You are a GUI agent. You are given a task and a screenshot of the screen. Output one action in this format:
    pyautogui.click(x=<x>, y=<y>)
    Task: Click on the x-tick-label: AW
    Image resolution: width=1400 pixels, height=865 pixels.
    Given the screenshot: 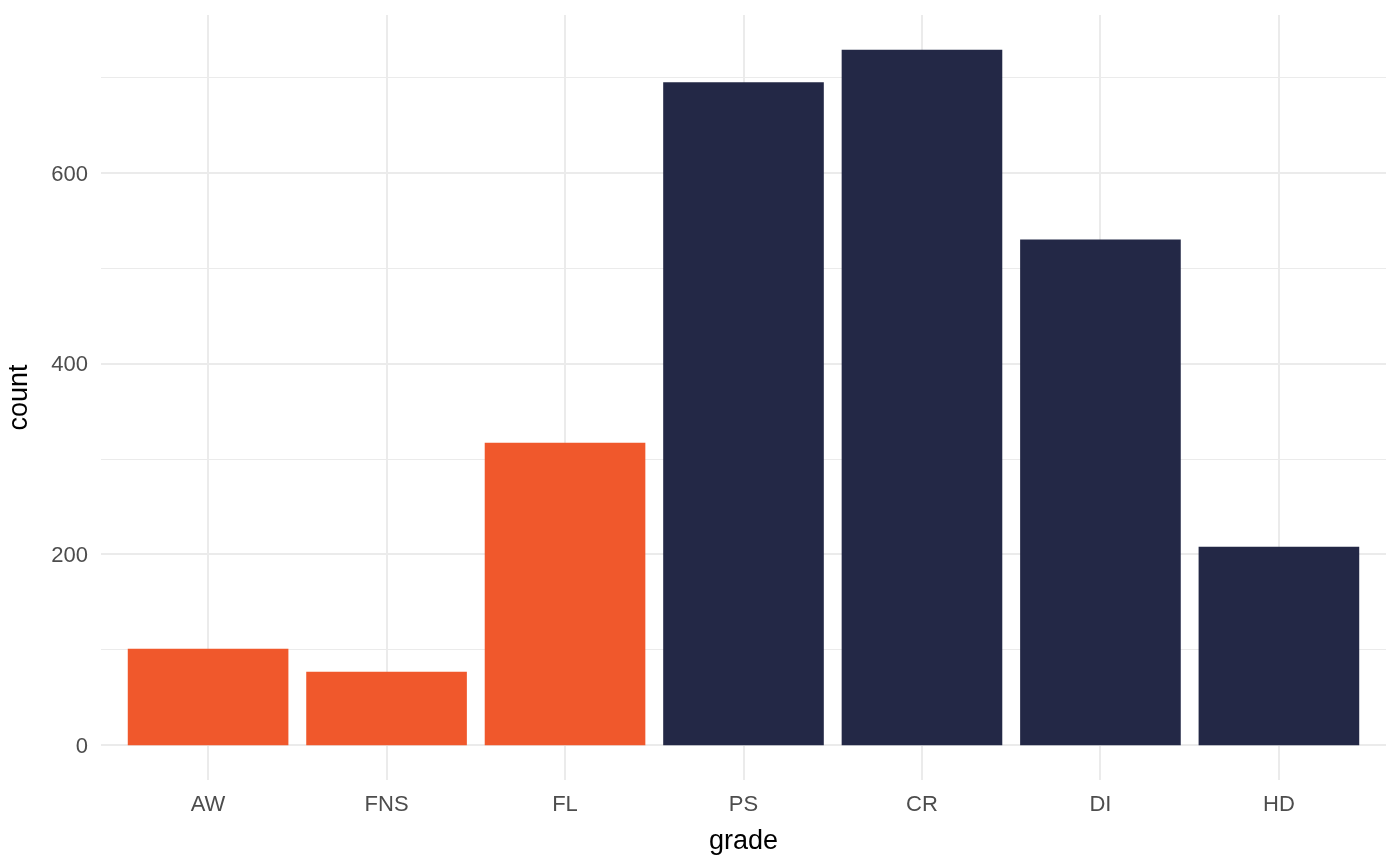 What is the action you would take?
    pyautogui.click(x=208, y=803)
    